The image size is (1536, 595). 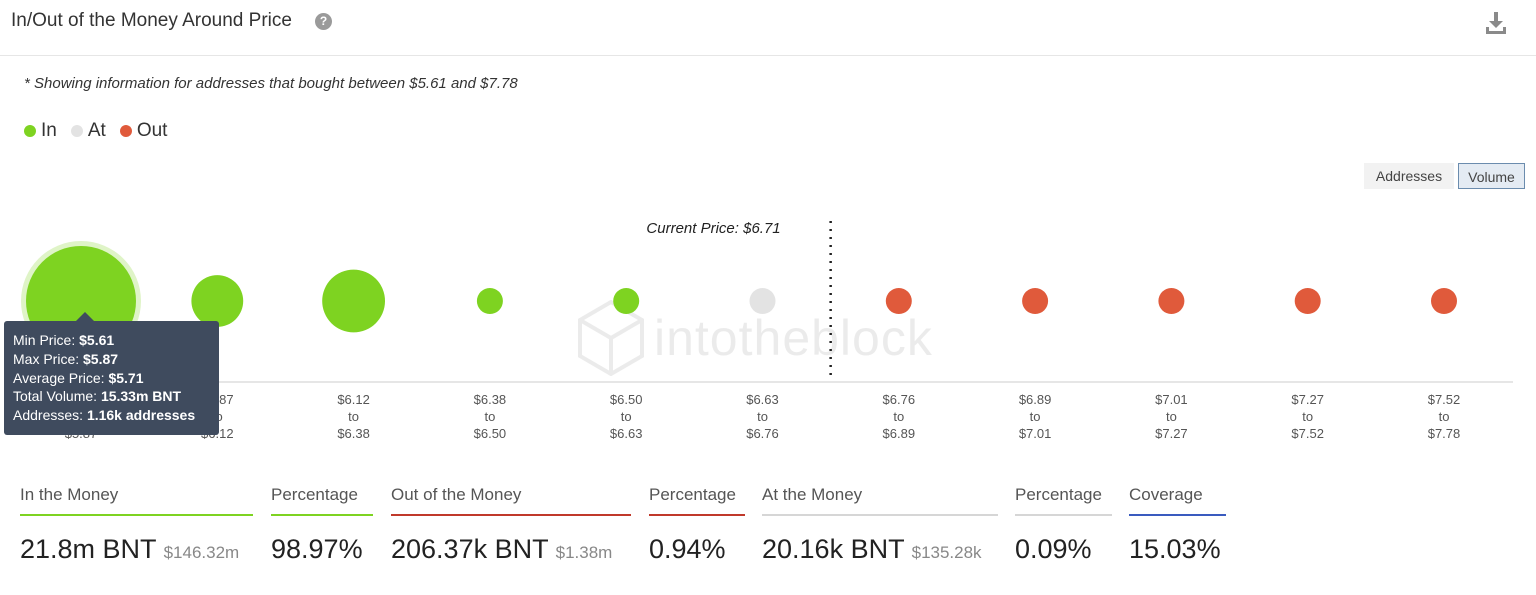 What do you see at coordinates (136, 525) in the screenshot?
I see `stat-in-the-money: In the Money 21.8m BNT $146.32m` at bounding box center [136, 525].